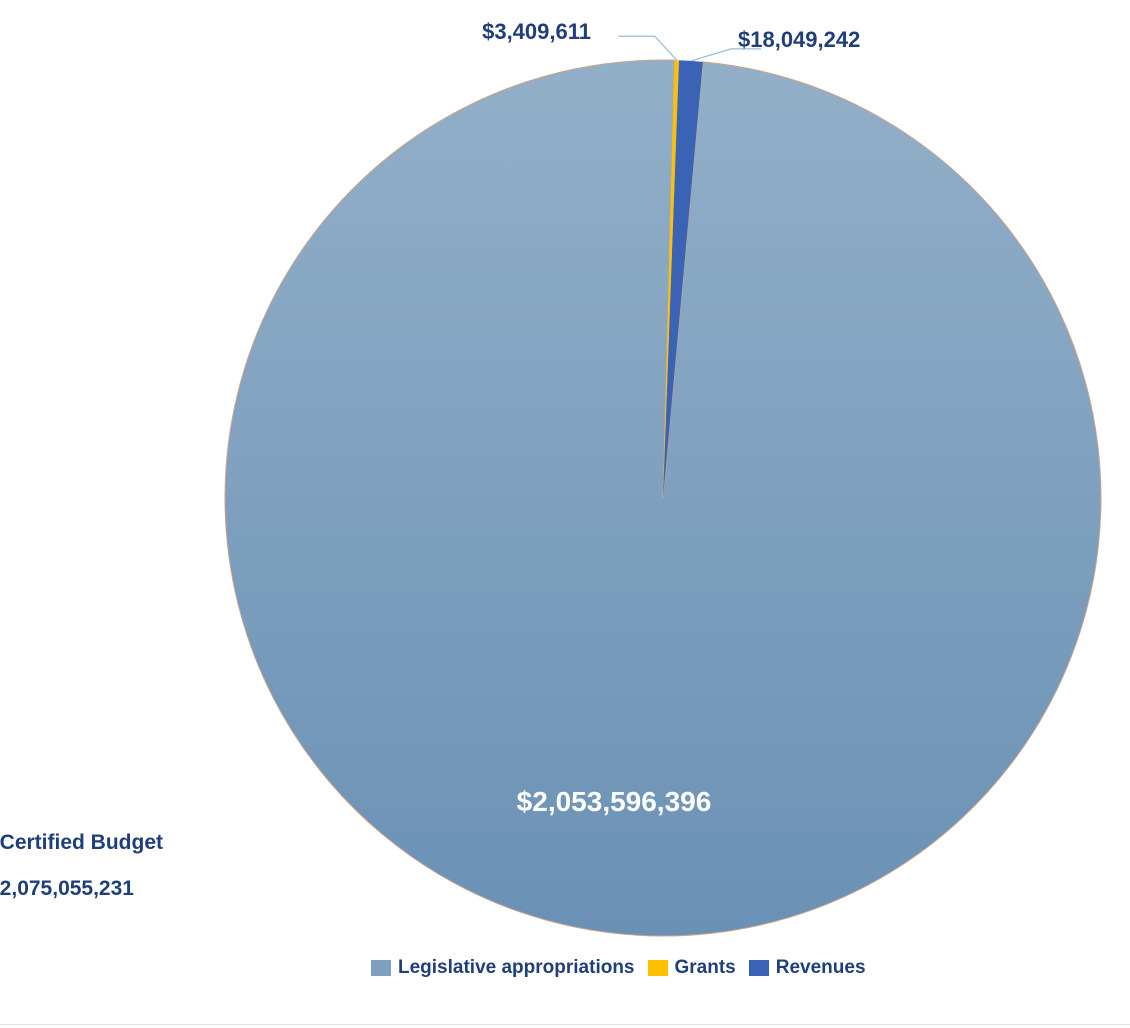 This screenshot has height=1028, width=1130. I want to click on legend-item-legislative-appropriations: Legislative appropriations, so click(503, 968).